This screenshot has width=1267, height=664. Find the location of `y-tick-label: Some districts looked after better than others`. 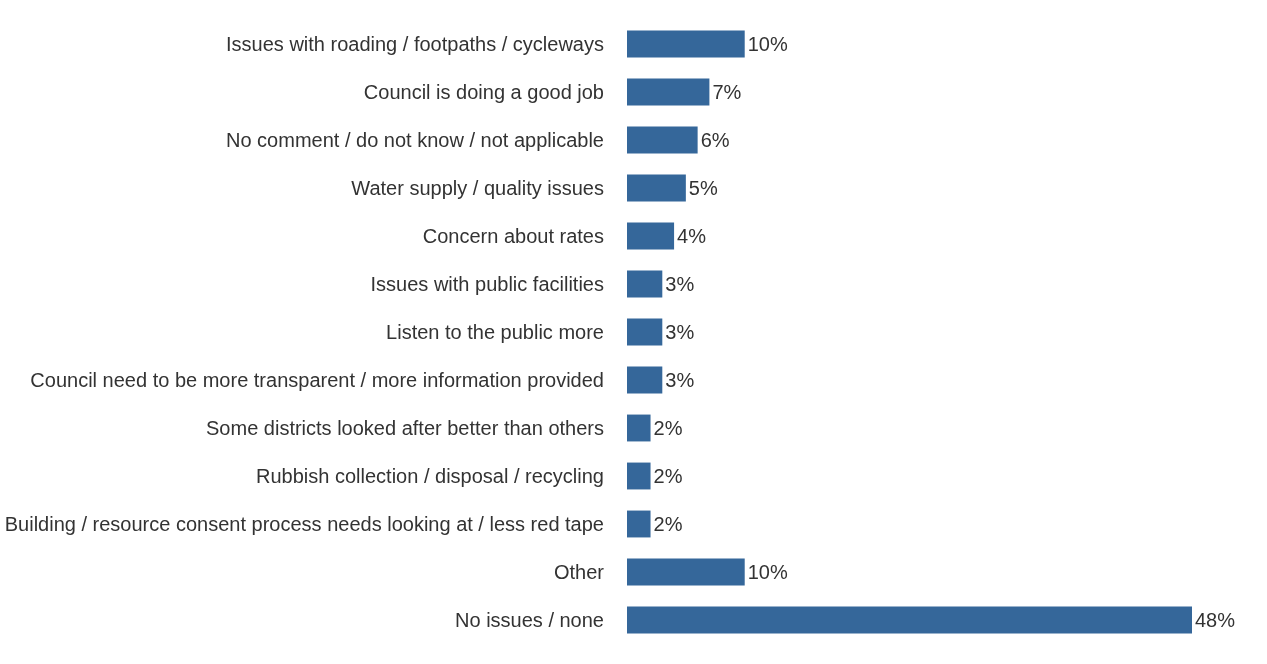

y-tick-label: Some districts looked after better than others is located at coordinates (405, 428).